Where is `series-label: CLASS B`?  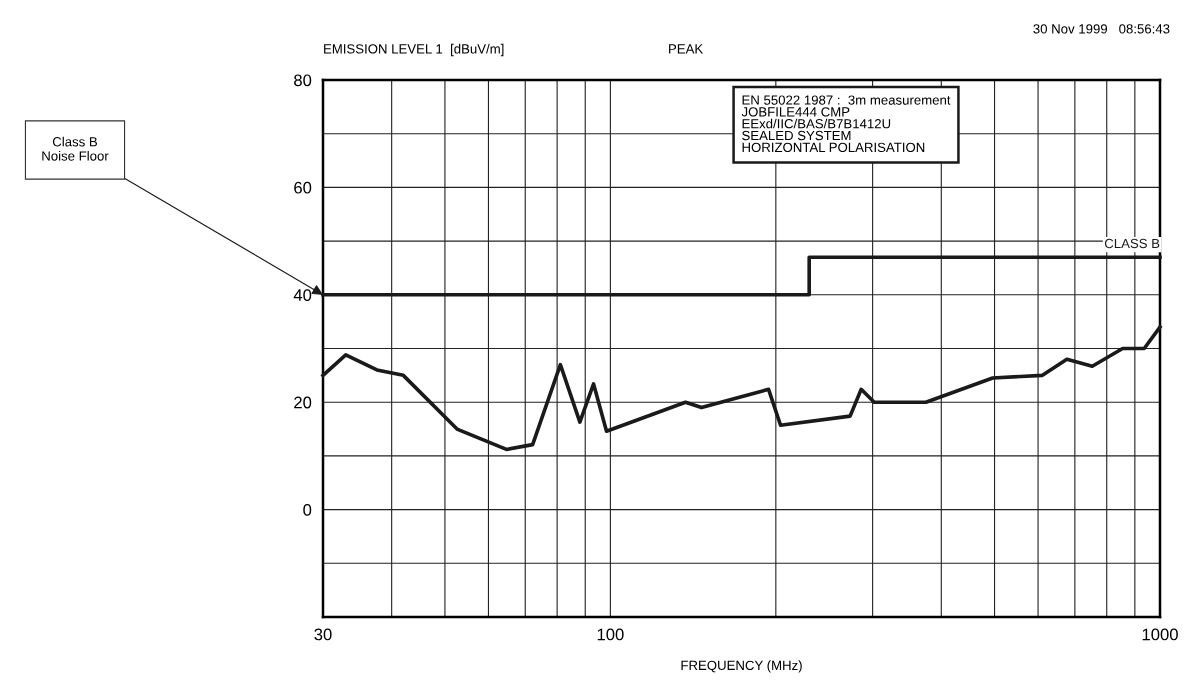
series-label: CLASS B is located at coordinates (1132, 243).